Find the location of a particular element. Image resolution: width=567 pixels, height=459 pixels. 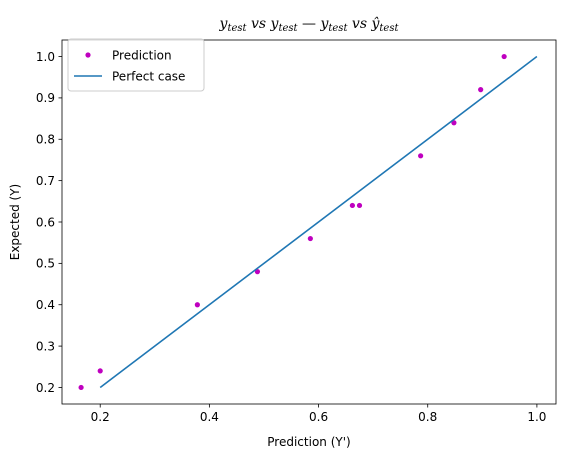

y-tick-label: 0.6 is located at coordinates (45, 222).